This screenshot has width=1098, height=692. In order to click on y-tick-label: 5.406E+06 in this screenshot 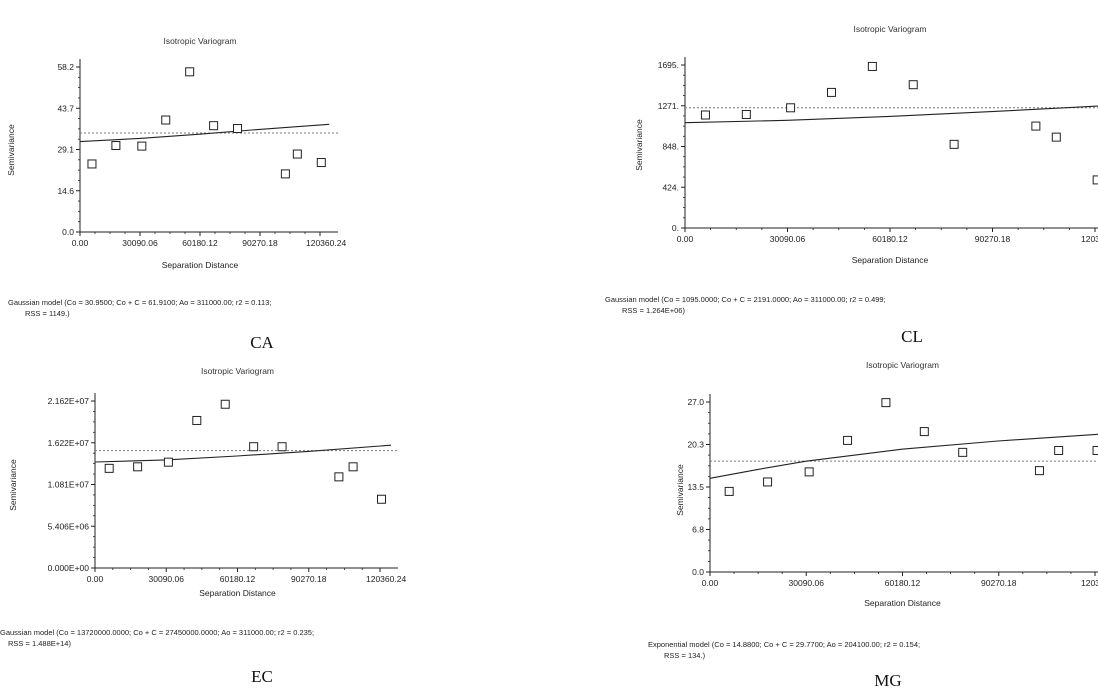, I will do `click(69, 526)`.